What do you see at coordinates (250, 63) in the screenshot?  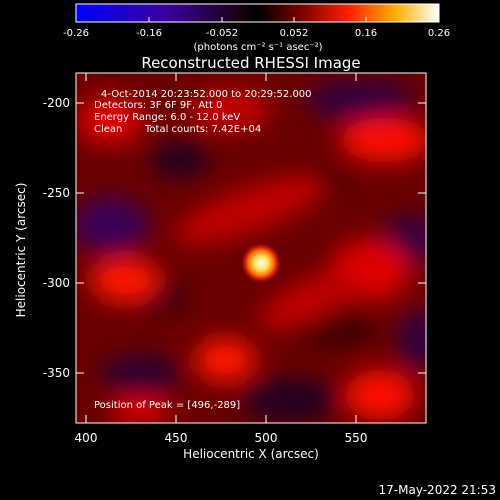 I see `plot-title: Reconstructed RHESSI Image` at bounding box center [250, 63].